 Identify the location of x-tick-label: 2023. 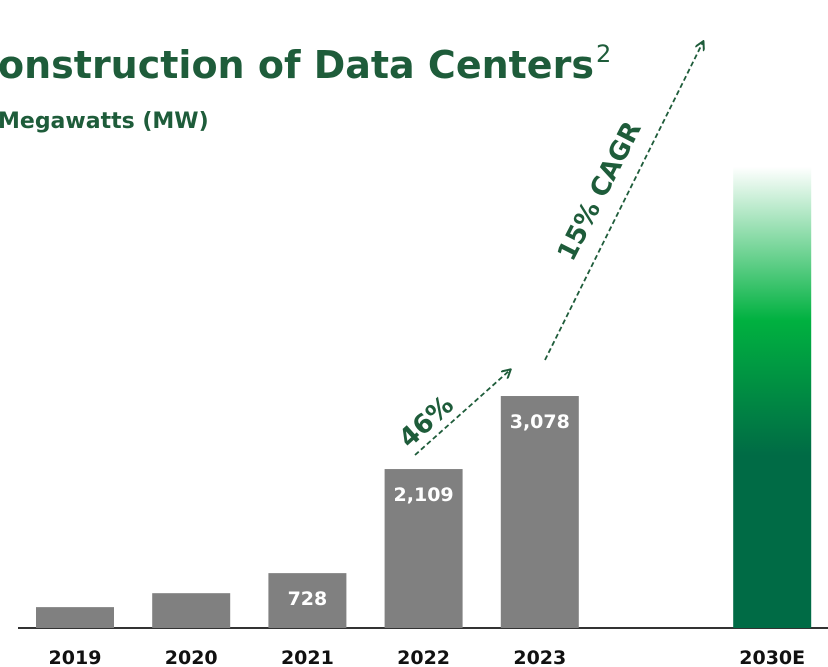
(539, 657).